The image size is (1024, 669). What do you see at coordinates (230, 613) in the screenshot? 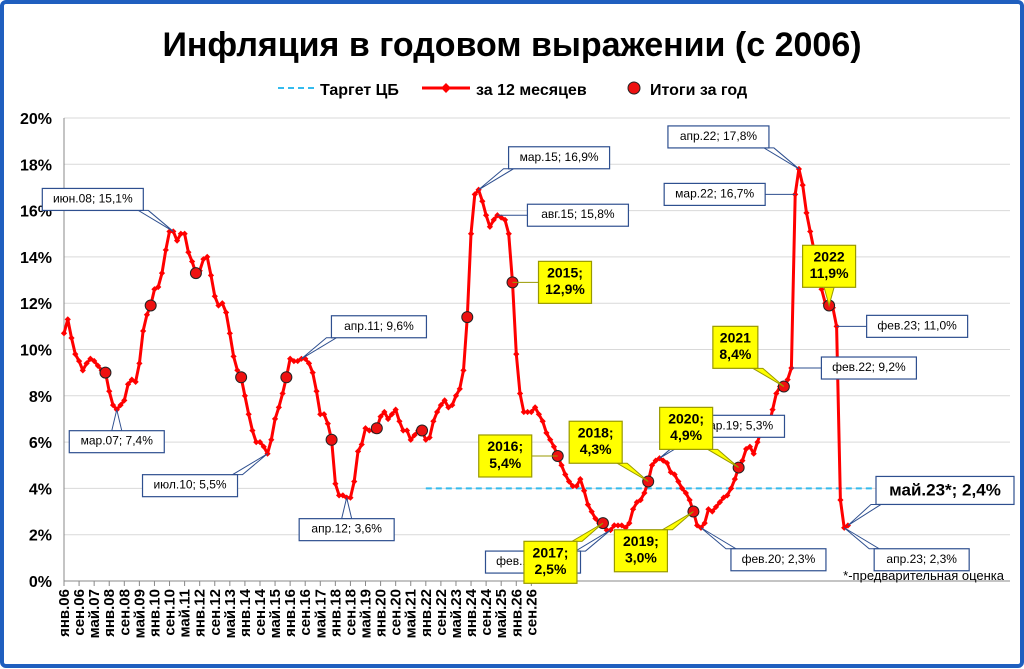
I see `x-tick-label: май.13` at bounding box center [230, 613].